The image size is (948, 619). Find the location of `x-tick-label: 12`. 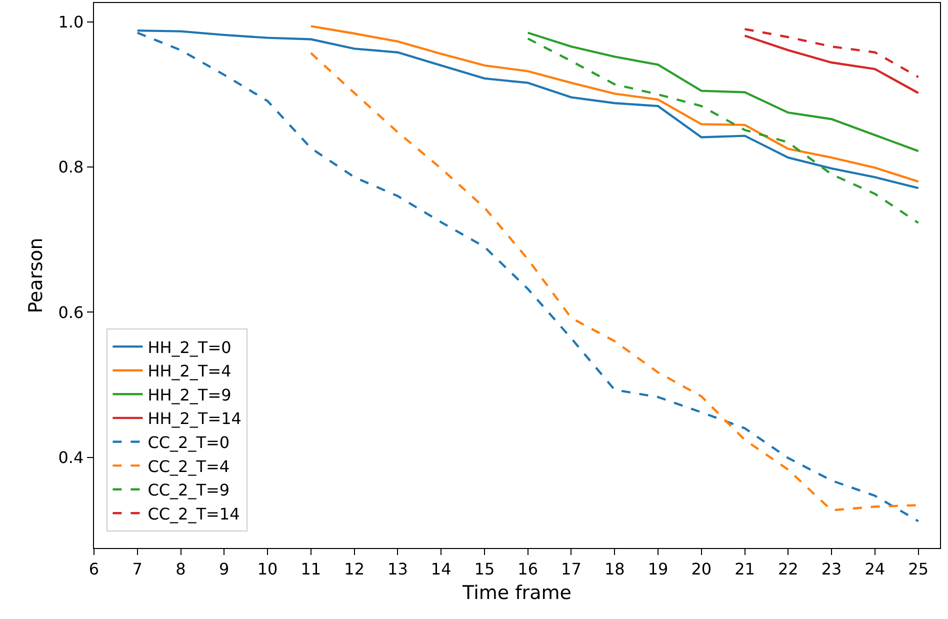

x-tick-label: 12 is located at coordinates (354, 568).